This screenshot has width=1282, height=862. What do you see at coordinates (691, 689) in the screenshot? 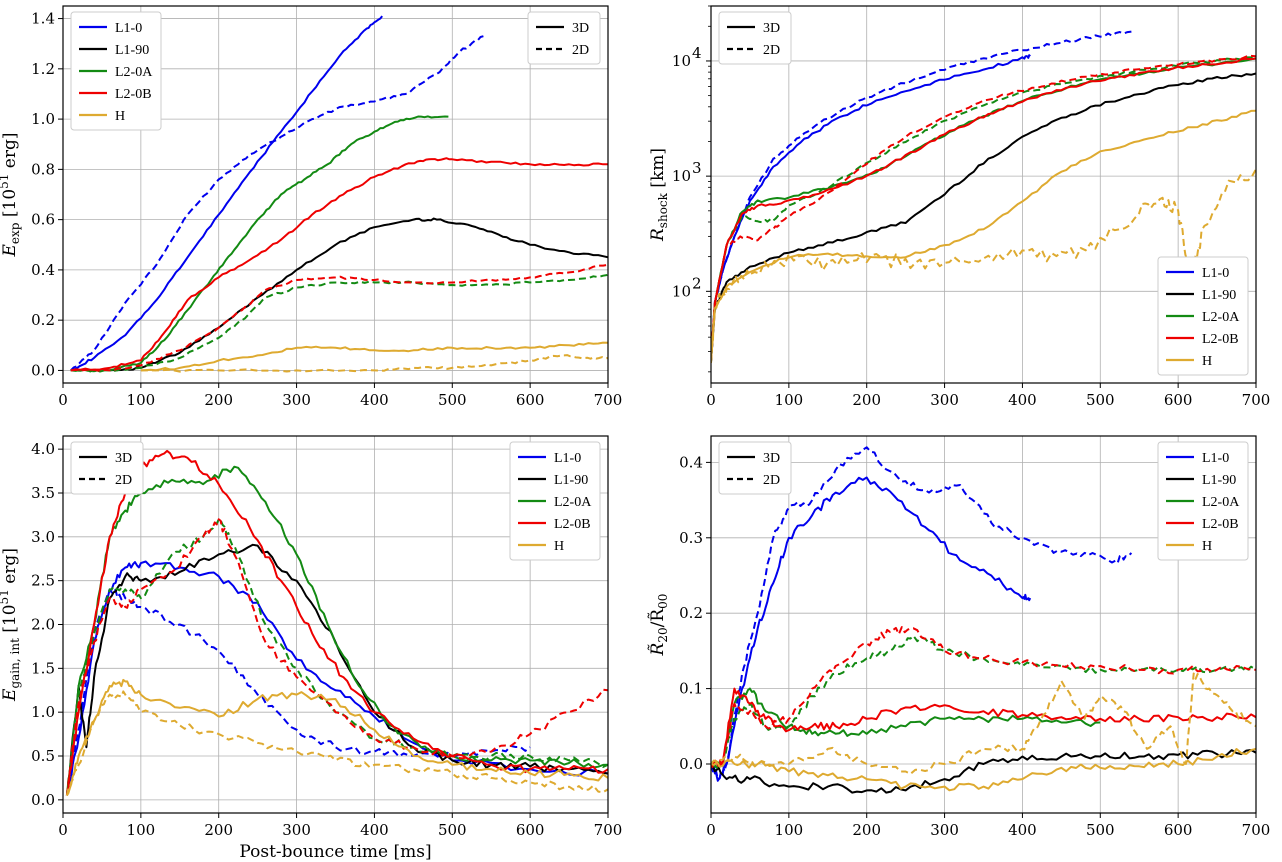
I see `y-tick-label: 0.1` at bounding box center [691, 689].